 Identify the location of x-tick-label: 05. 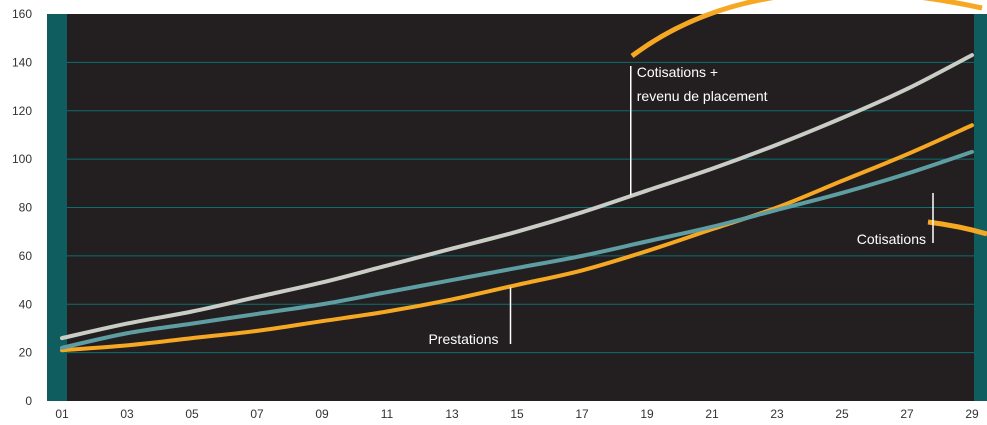
(192, 414).